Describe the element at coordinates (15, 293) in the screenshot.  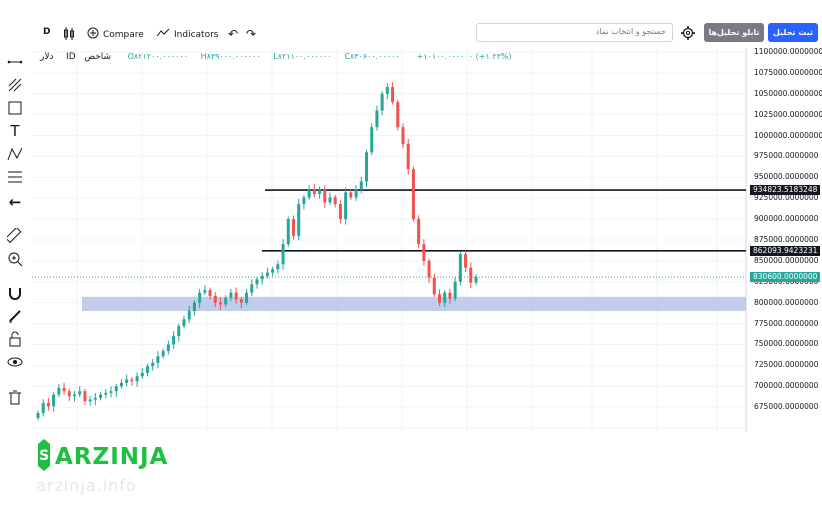
I see `magnet-icon` at that location.